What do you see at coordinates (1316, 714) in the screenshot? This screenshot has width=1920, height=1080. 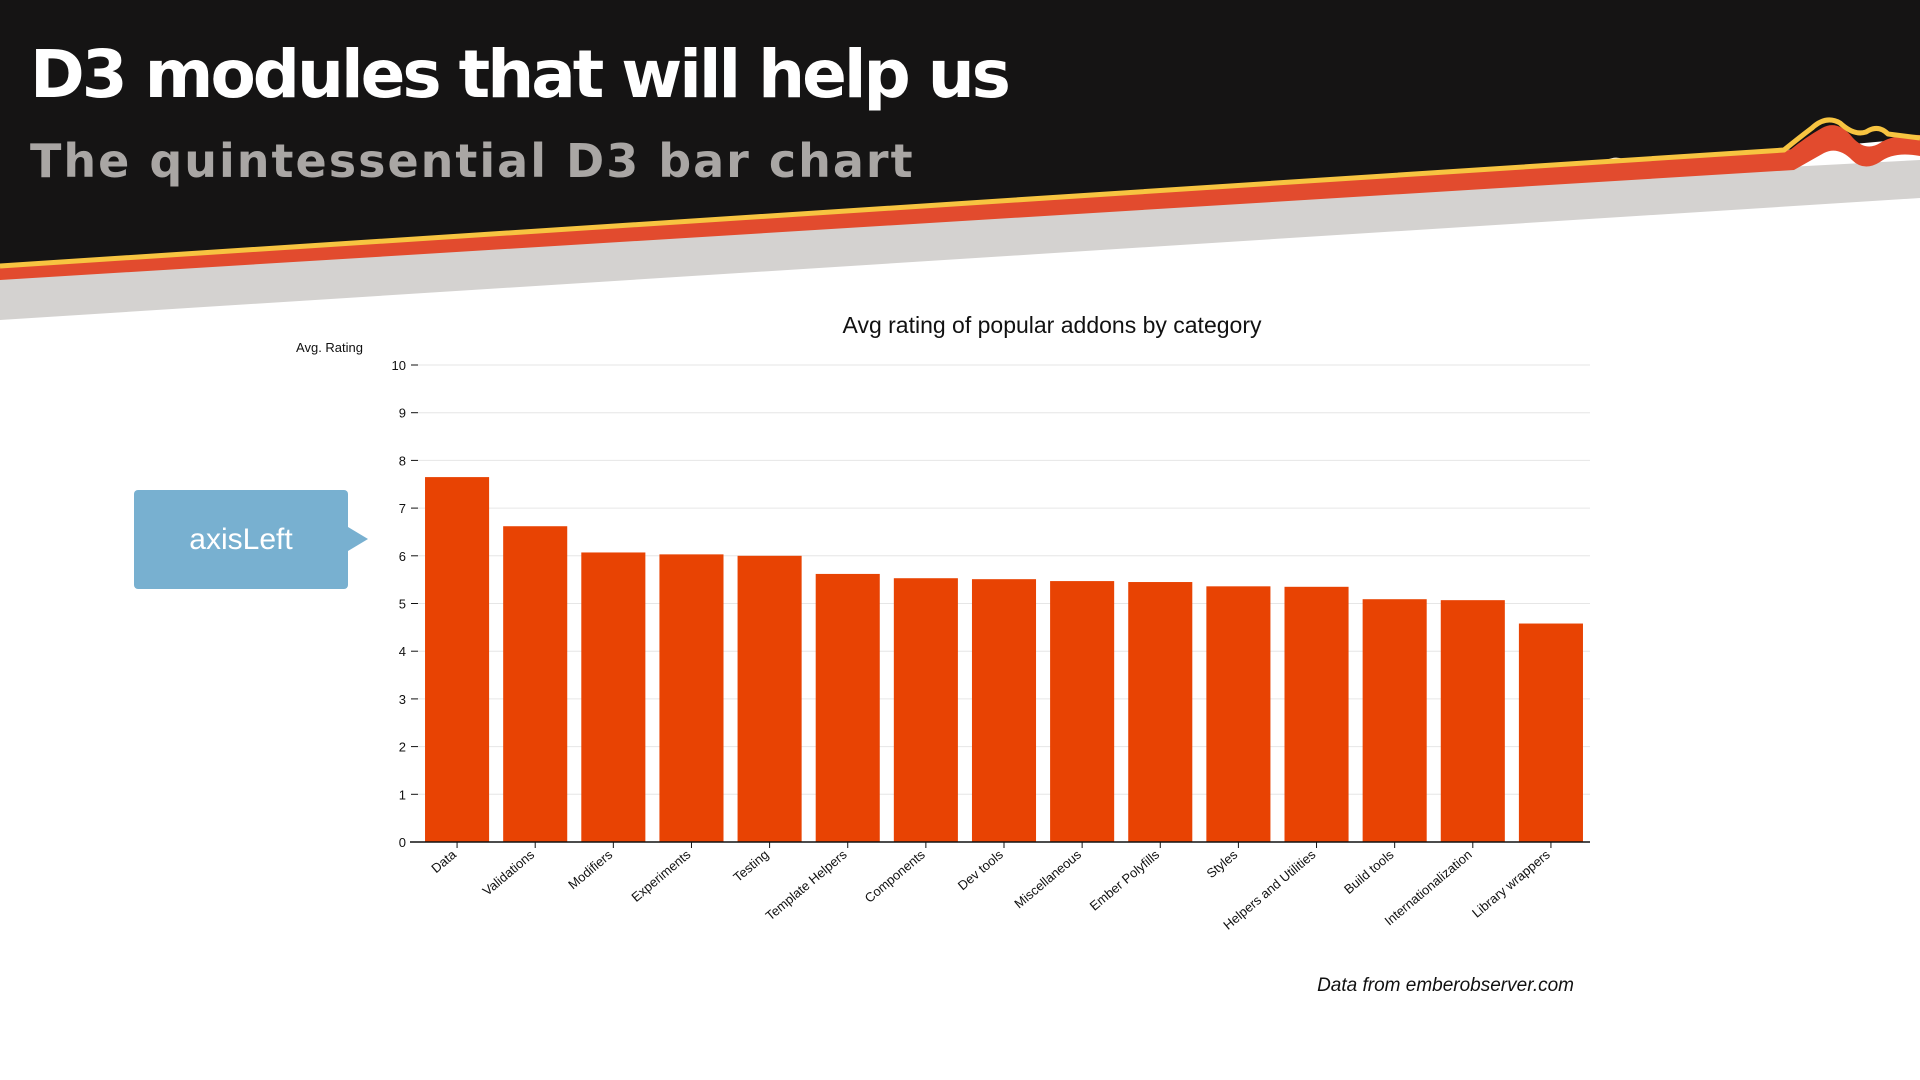 I see `bar-helpers-and-utilities` at bounding box center [1316, 714].